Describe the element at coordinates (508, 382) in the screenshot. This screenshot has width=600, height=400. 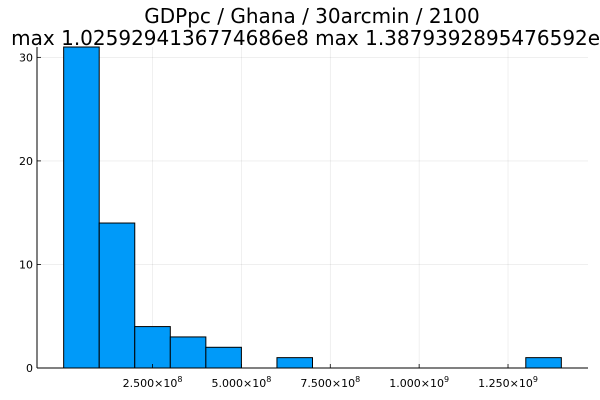
I see `x-tick-label: 1.250×10⁹` at that location.